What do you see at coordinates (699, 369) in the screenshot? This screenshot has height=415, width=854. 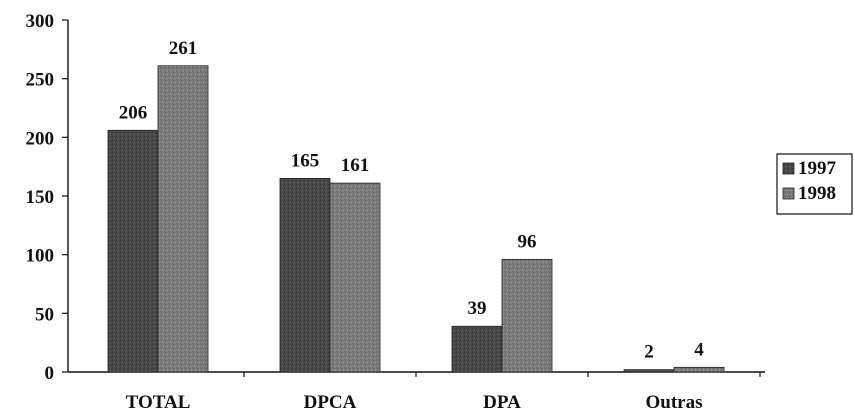 I see `bar-1998-outras` at bounding box center [699, 369].